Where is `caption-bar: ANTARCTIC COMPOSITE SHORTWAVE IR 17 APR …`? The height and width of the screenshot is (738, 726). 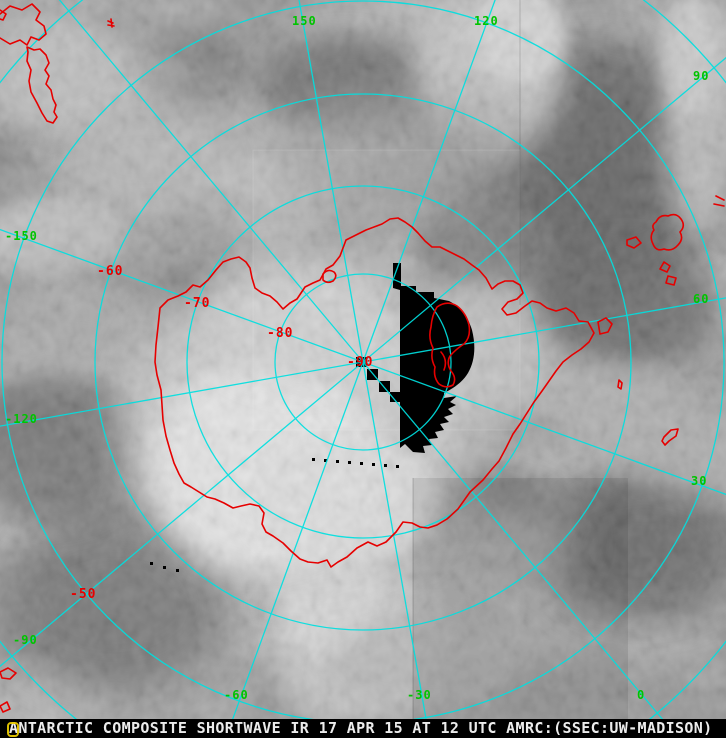 caption-bar: ANTARCTIC COMPOSITE SHORTWAVE IR 17 APR … is located at coordinates (363, 728).